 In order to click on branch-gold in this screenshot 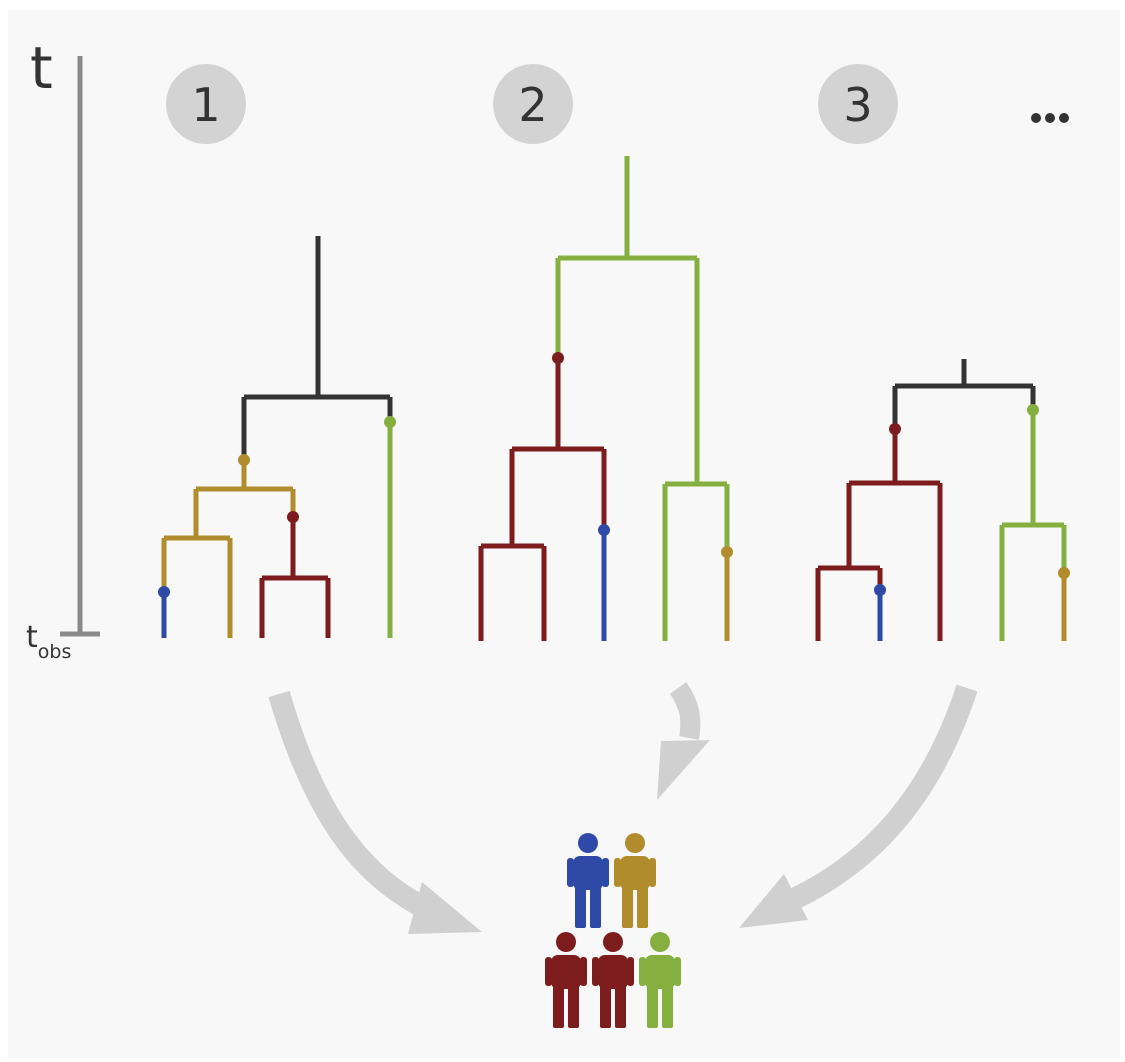, I will do `click(228, 549)`.